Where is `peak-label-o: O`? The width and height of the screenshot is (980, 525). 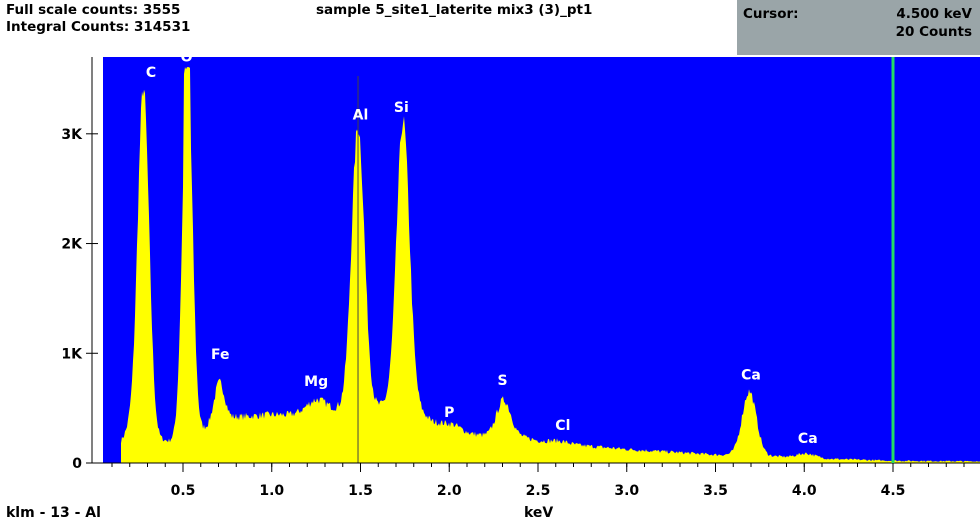 peak-label-o: O is located at coordinates (187, 57).